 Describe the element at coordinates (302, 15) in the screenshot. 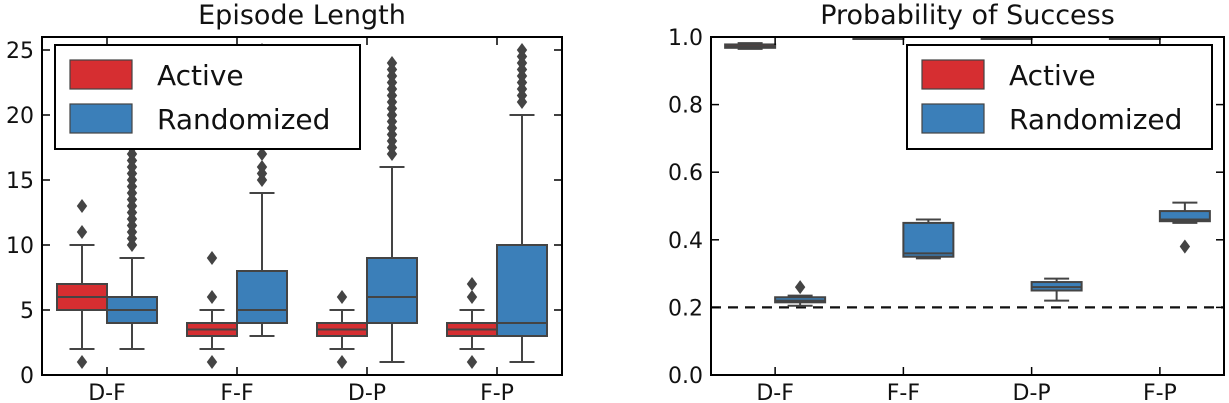

I see `chart-title: Episode Length` at that location.